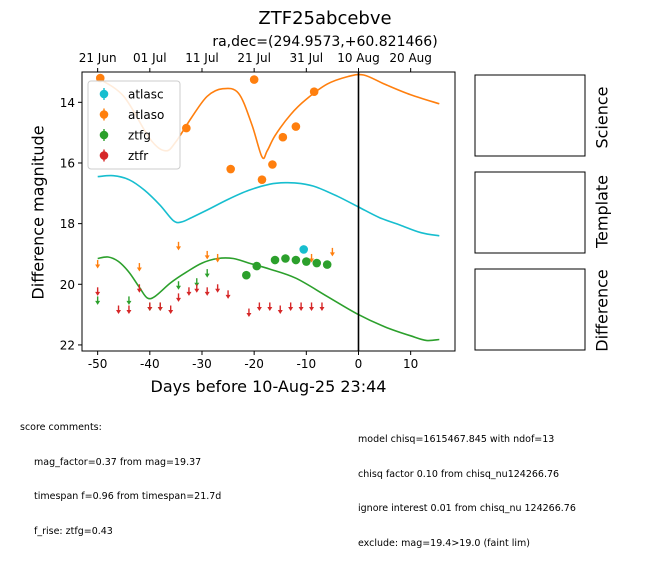 This screenshot has height=561, width=650. Describe the element at coordinates (602, 117) in the screenshot. I see `science-label: Science` at that location.